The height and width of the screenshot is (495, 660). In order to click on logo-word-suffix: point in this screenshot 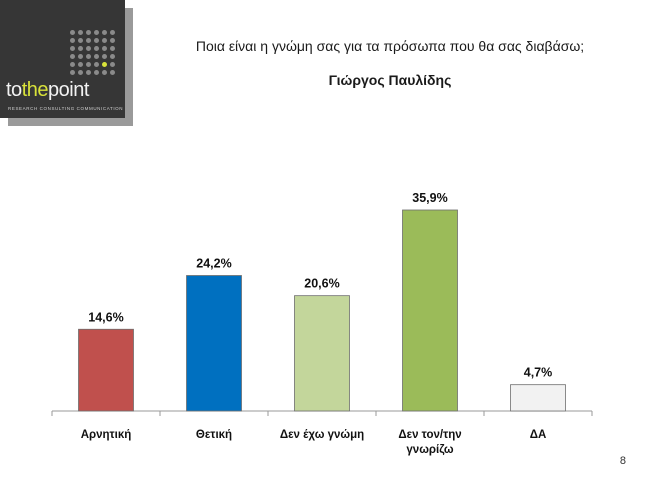, I will do `click(68, 90)`.